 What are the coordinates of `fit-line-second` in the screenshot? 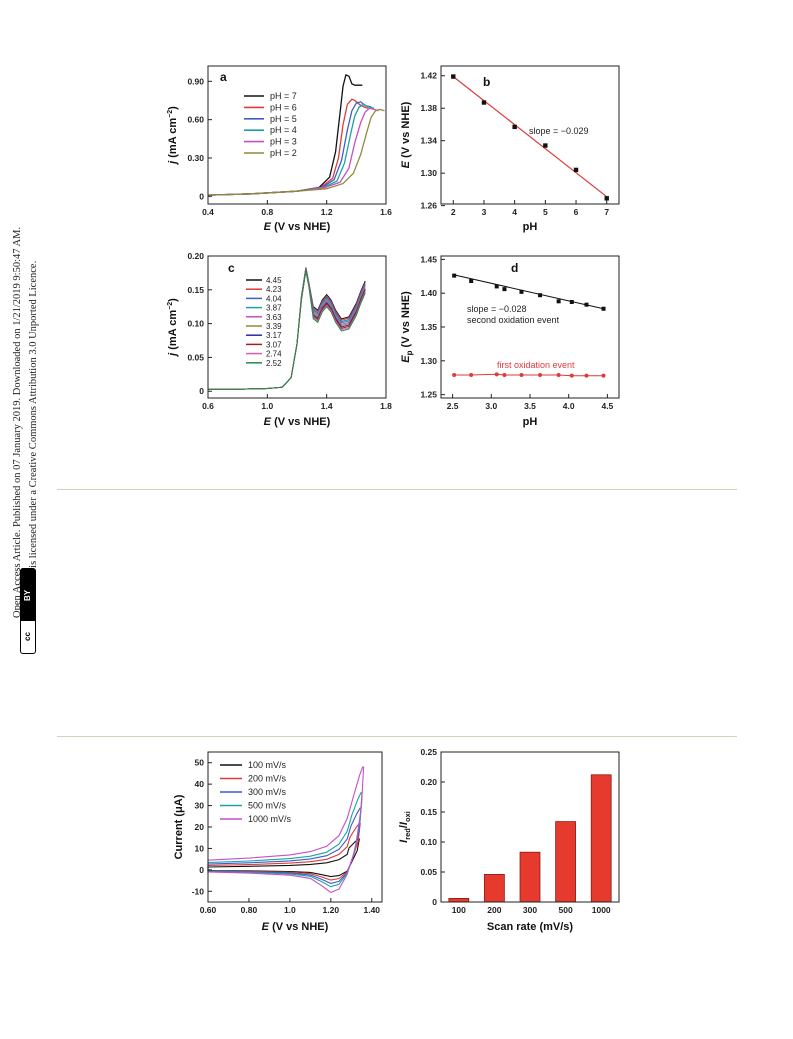 It's located at (529, 292).